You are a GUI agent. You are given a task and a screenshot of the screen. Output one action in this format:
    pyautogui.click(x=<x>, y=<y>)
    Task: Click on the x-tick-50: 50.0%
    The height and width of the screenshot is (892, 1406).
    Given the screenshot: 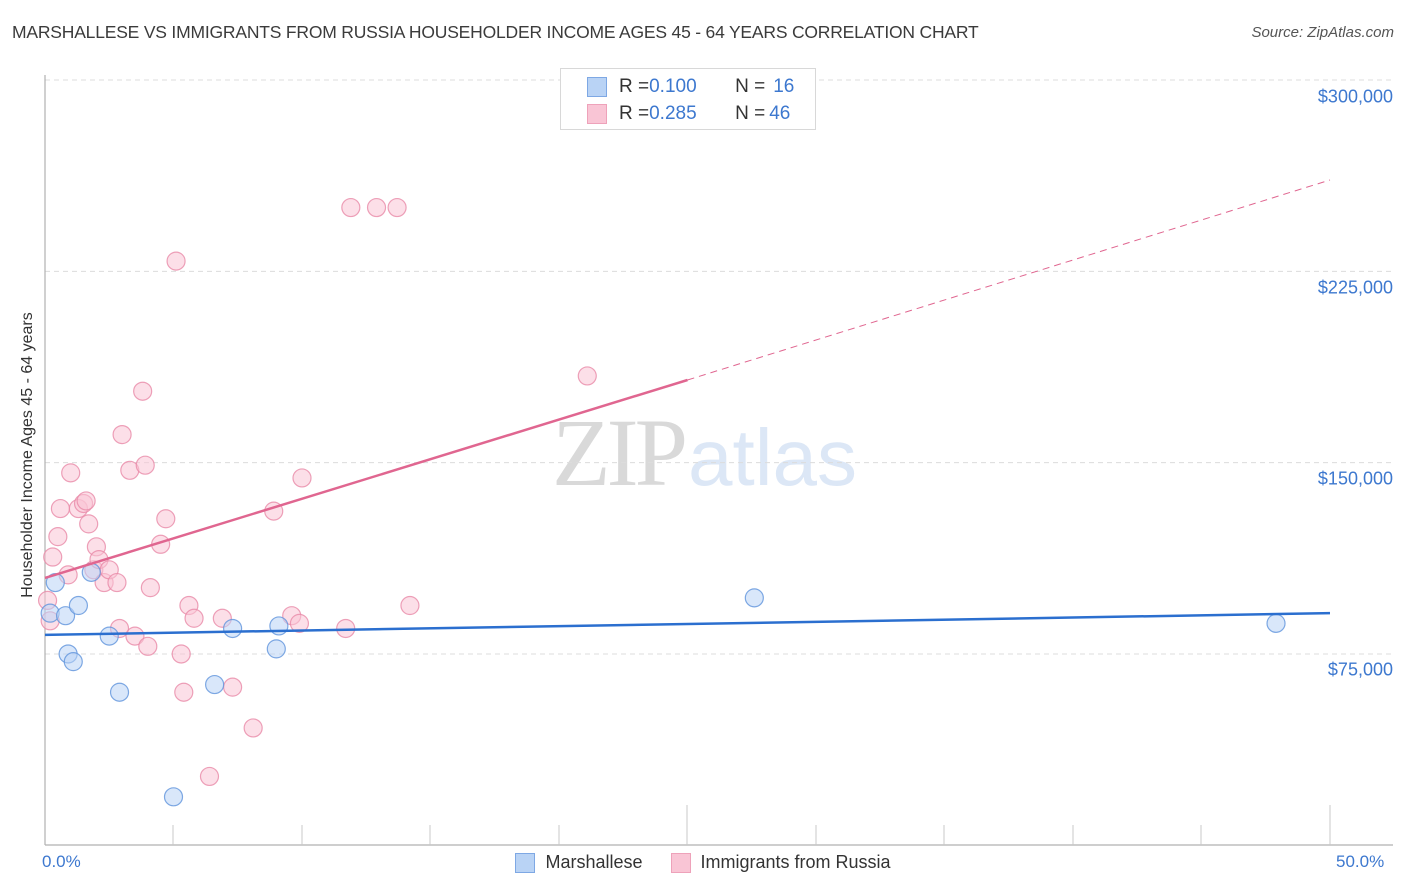 What is the action you would take?
    pyautogui.click(x=1360, y=861)
    